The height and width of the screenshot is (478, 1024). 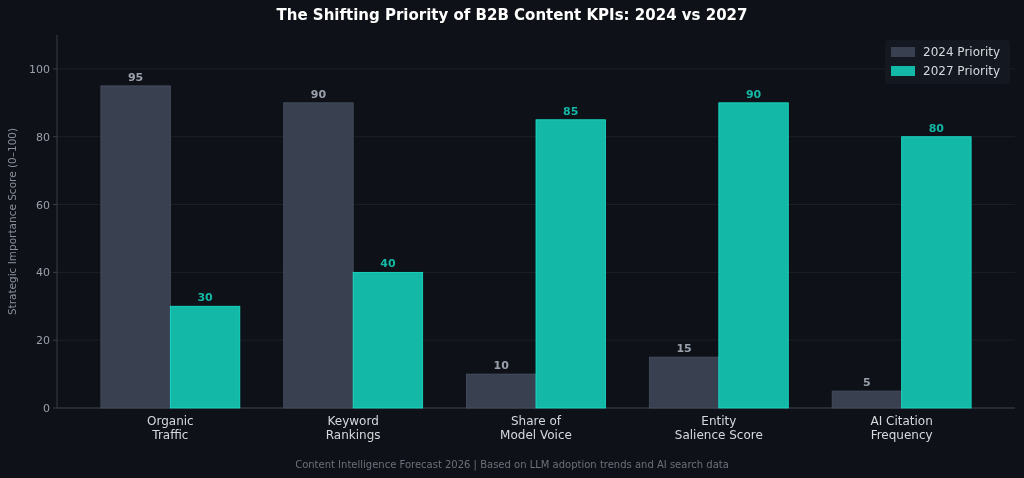 I want to click on y-tick-label: 60, so click(x=43, y=205).